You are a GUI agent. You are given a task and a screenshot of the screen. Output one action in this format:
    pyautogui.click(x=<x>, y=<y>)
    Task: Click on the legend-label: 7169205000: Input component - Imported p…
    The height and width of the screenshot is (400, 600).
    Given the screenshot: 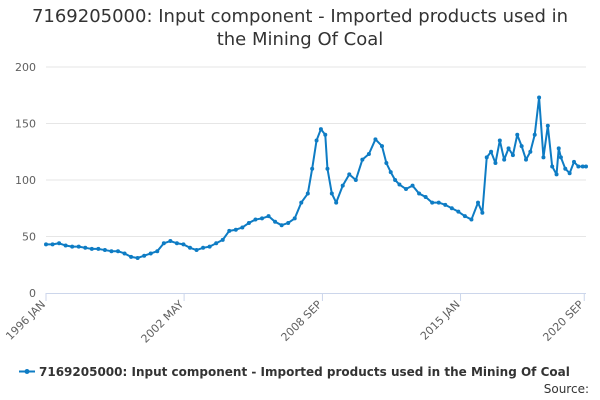 What is the action you would take?
    pyautogui.click(x=304, y=372)
    